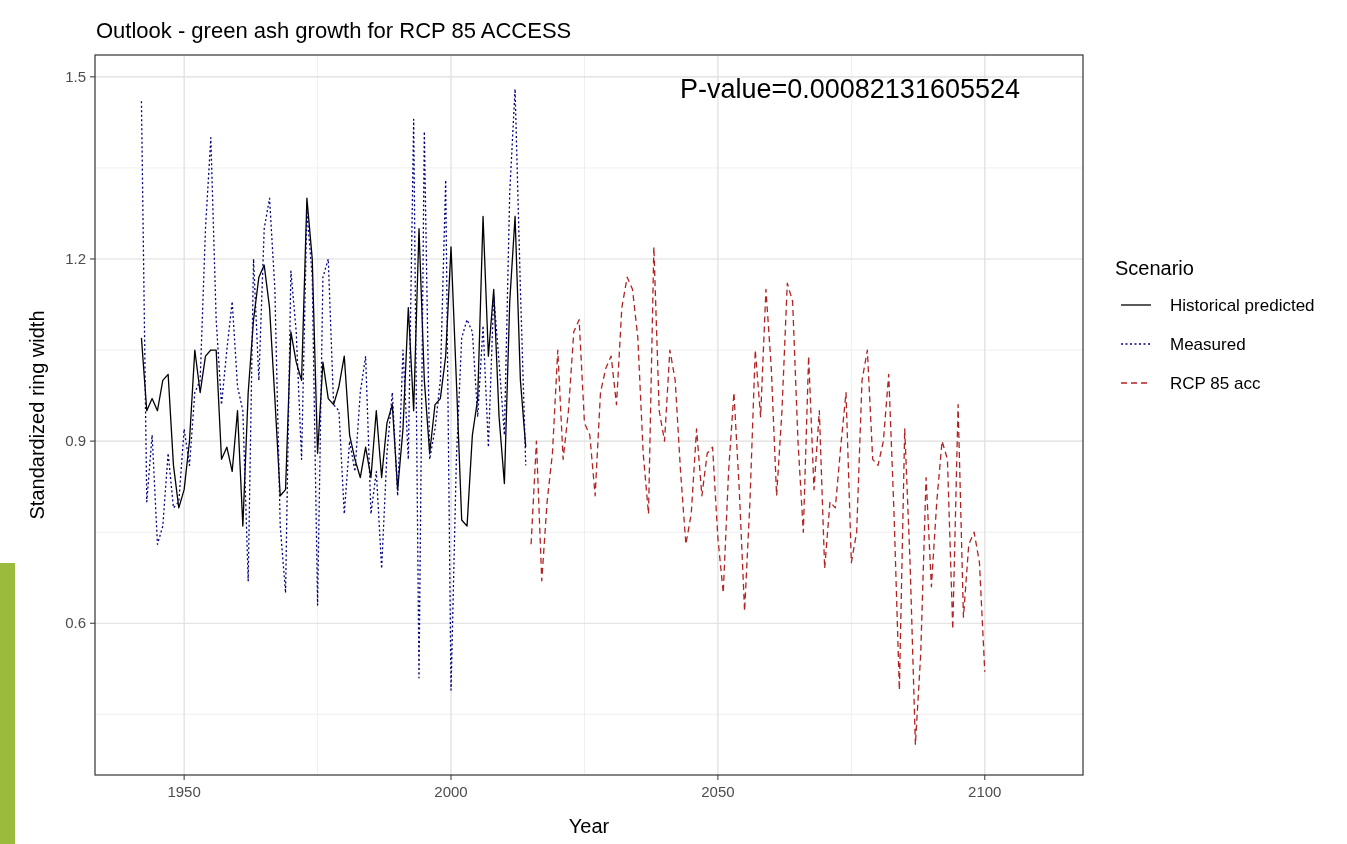  What do you see at coordinates (37, 415) in the screenshot?
I see `y-axis-title: Standardized ring width` at bounding box center [37, 415].